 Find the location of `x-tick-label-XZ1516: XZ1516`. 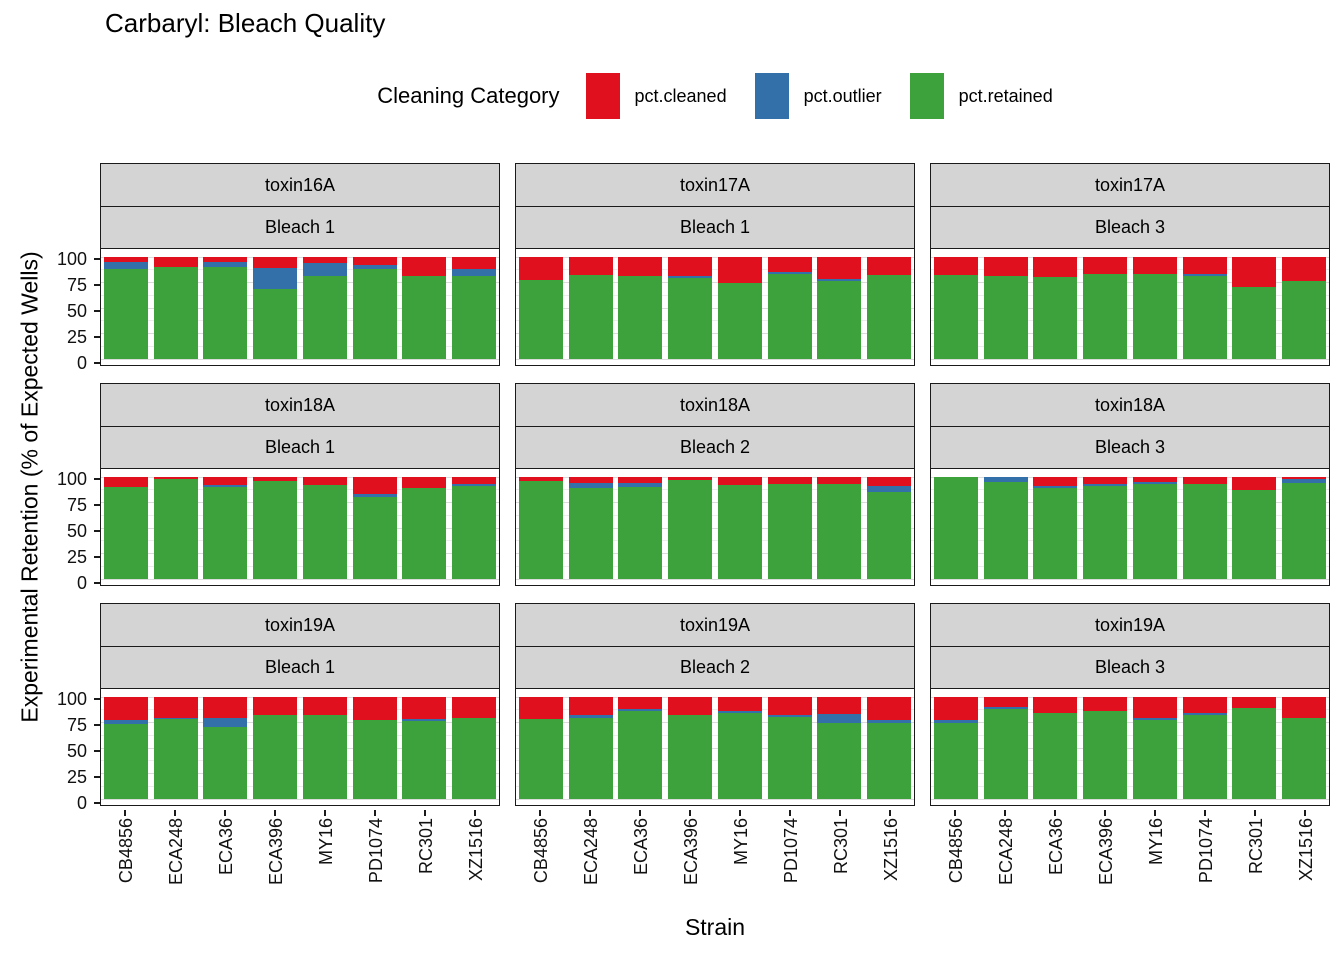

x-tick-label-XZ1516: XZ1516 is located at coordinates (890, 867).